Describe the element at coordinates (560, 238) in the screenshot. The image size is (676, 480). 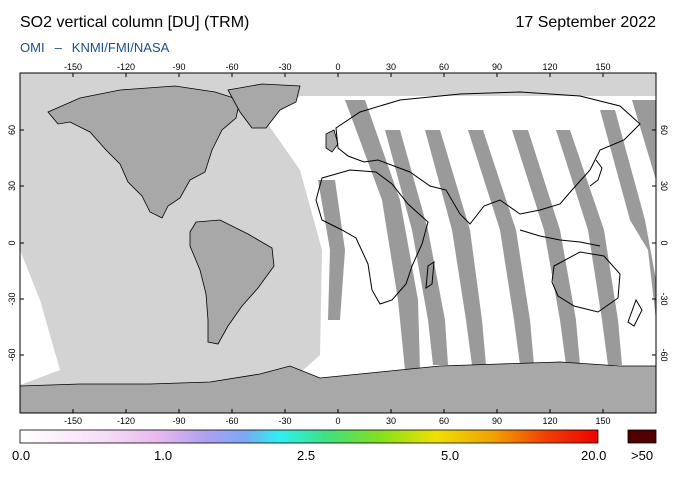
I see `indonesia-coastline` at that location.